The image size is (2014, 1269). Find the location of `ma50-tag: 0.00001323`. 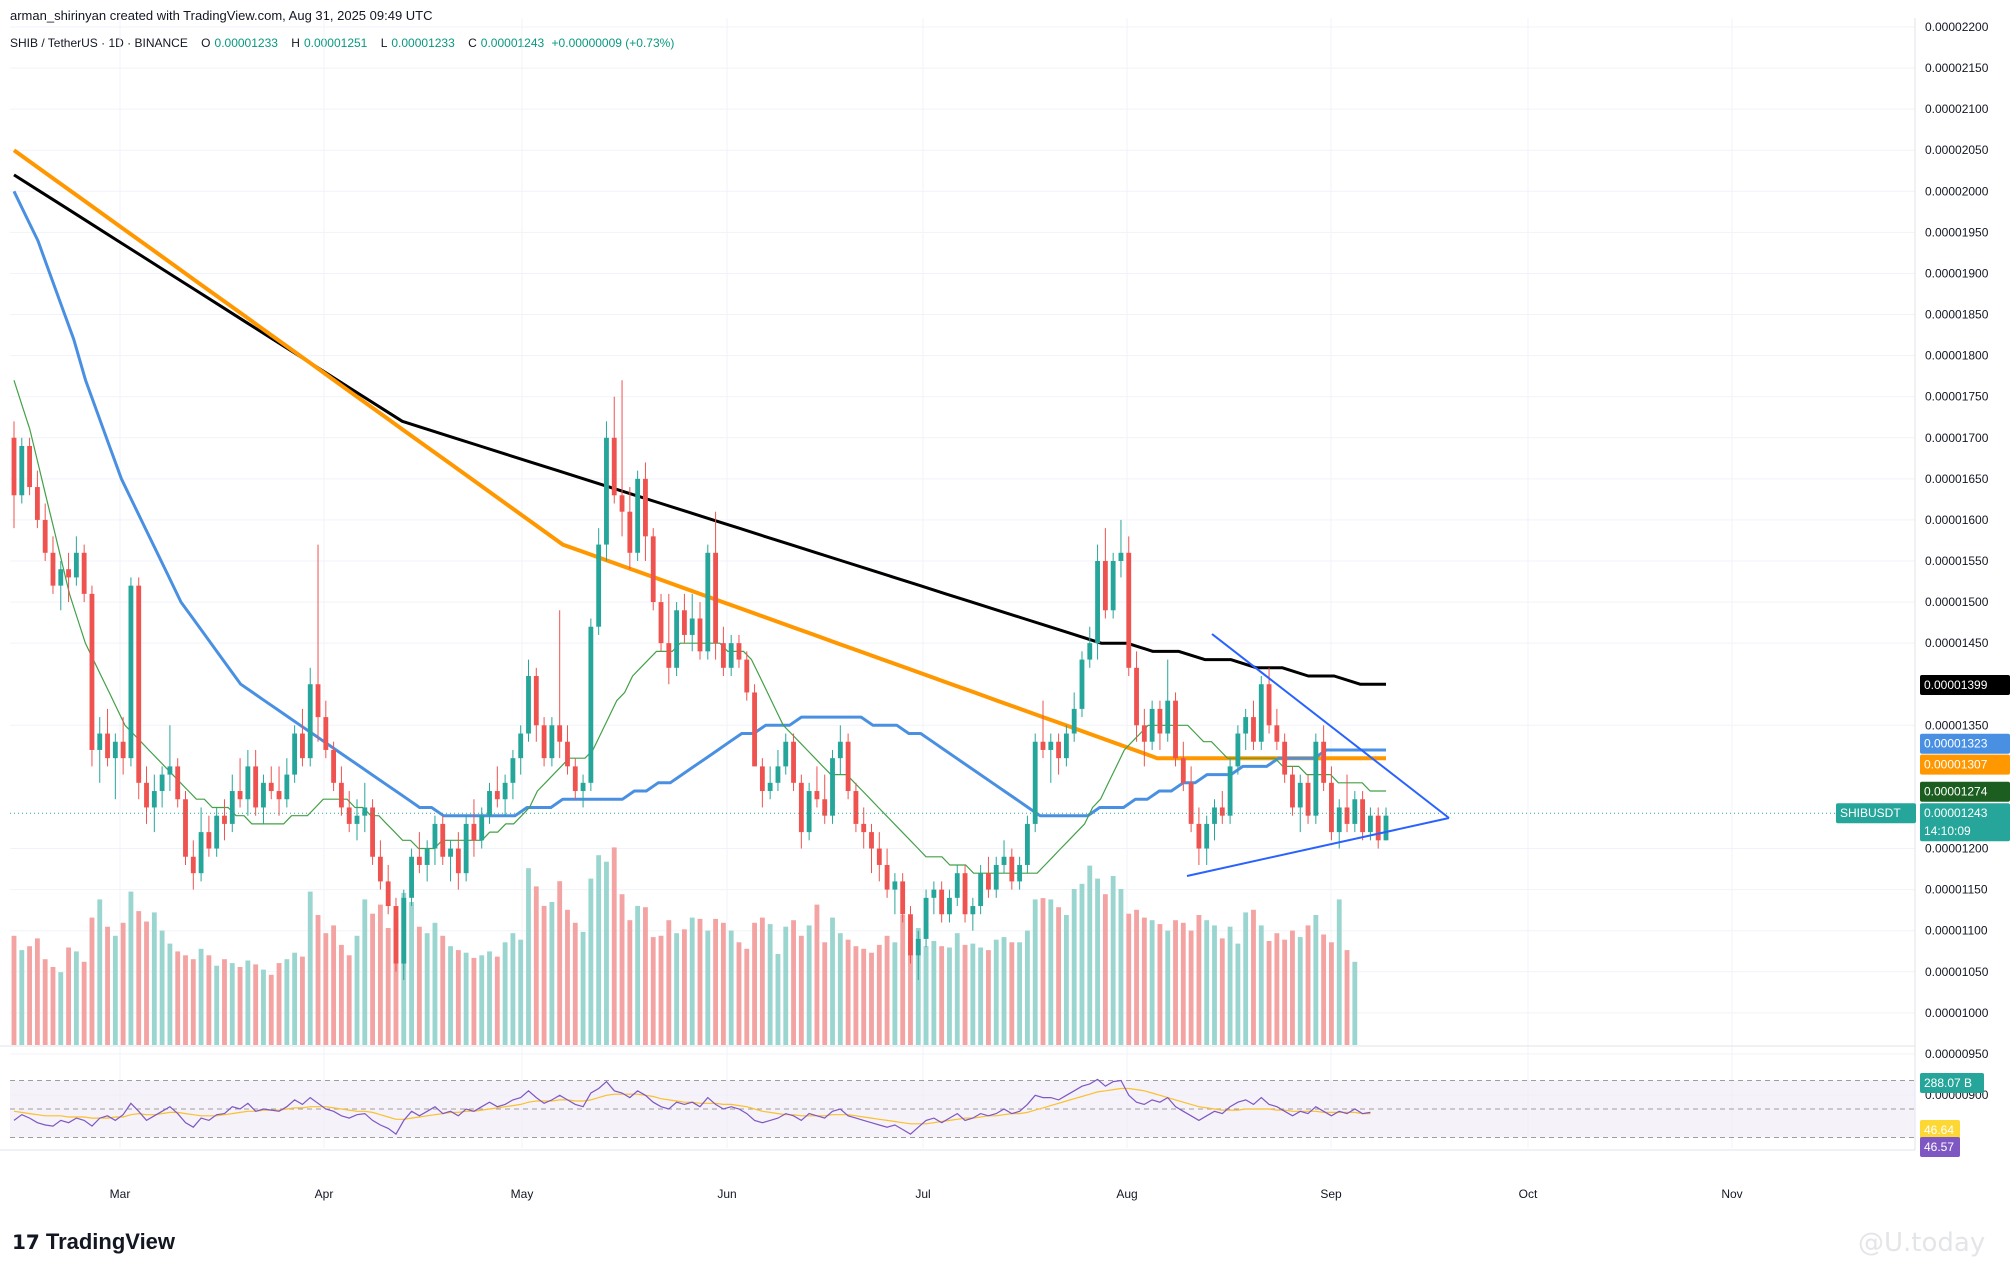

ma50-tag: 0.00001323 is located at coordinates (1965, 743).